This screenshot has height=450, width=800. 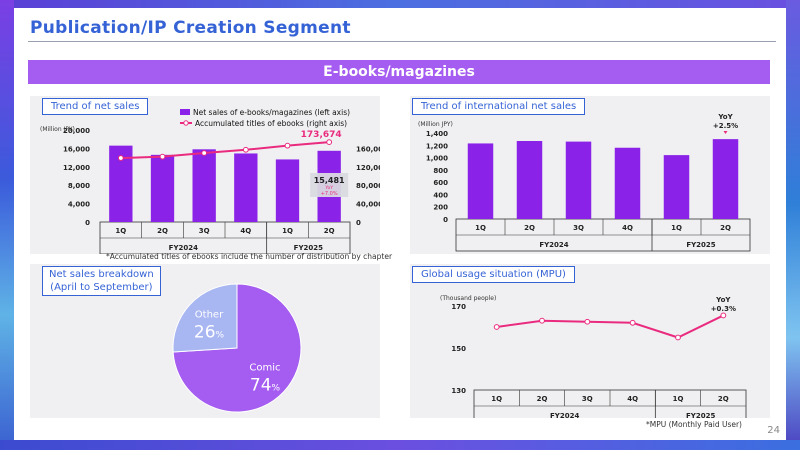 I want to click on mpu-yoy-label: YoY, so click(x=723, y=300).